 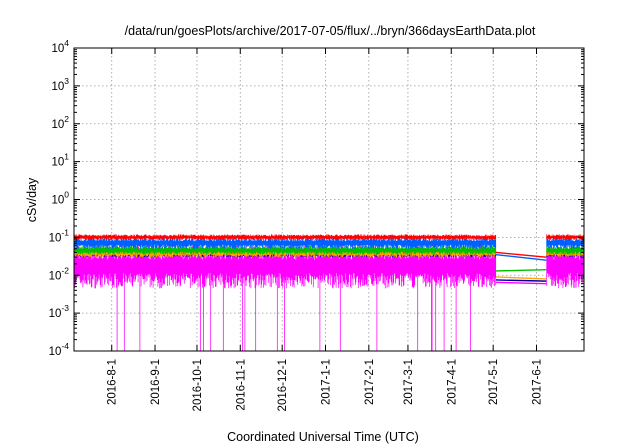 What do you see at coordinates (494, 382) in the screenshot?
I see `x-tick-label: 2017-5-1` at bounding box center [494, 382].